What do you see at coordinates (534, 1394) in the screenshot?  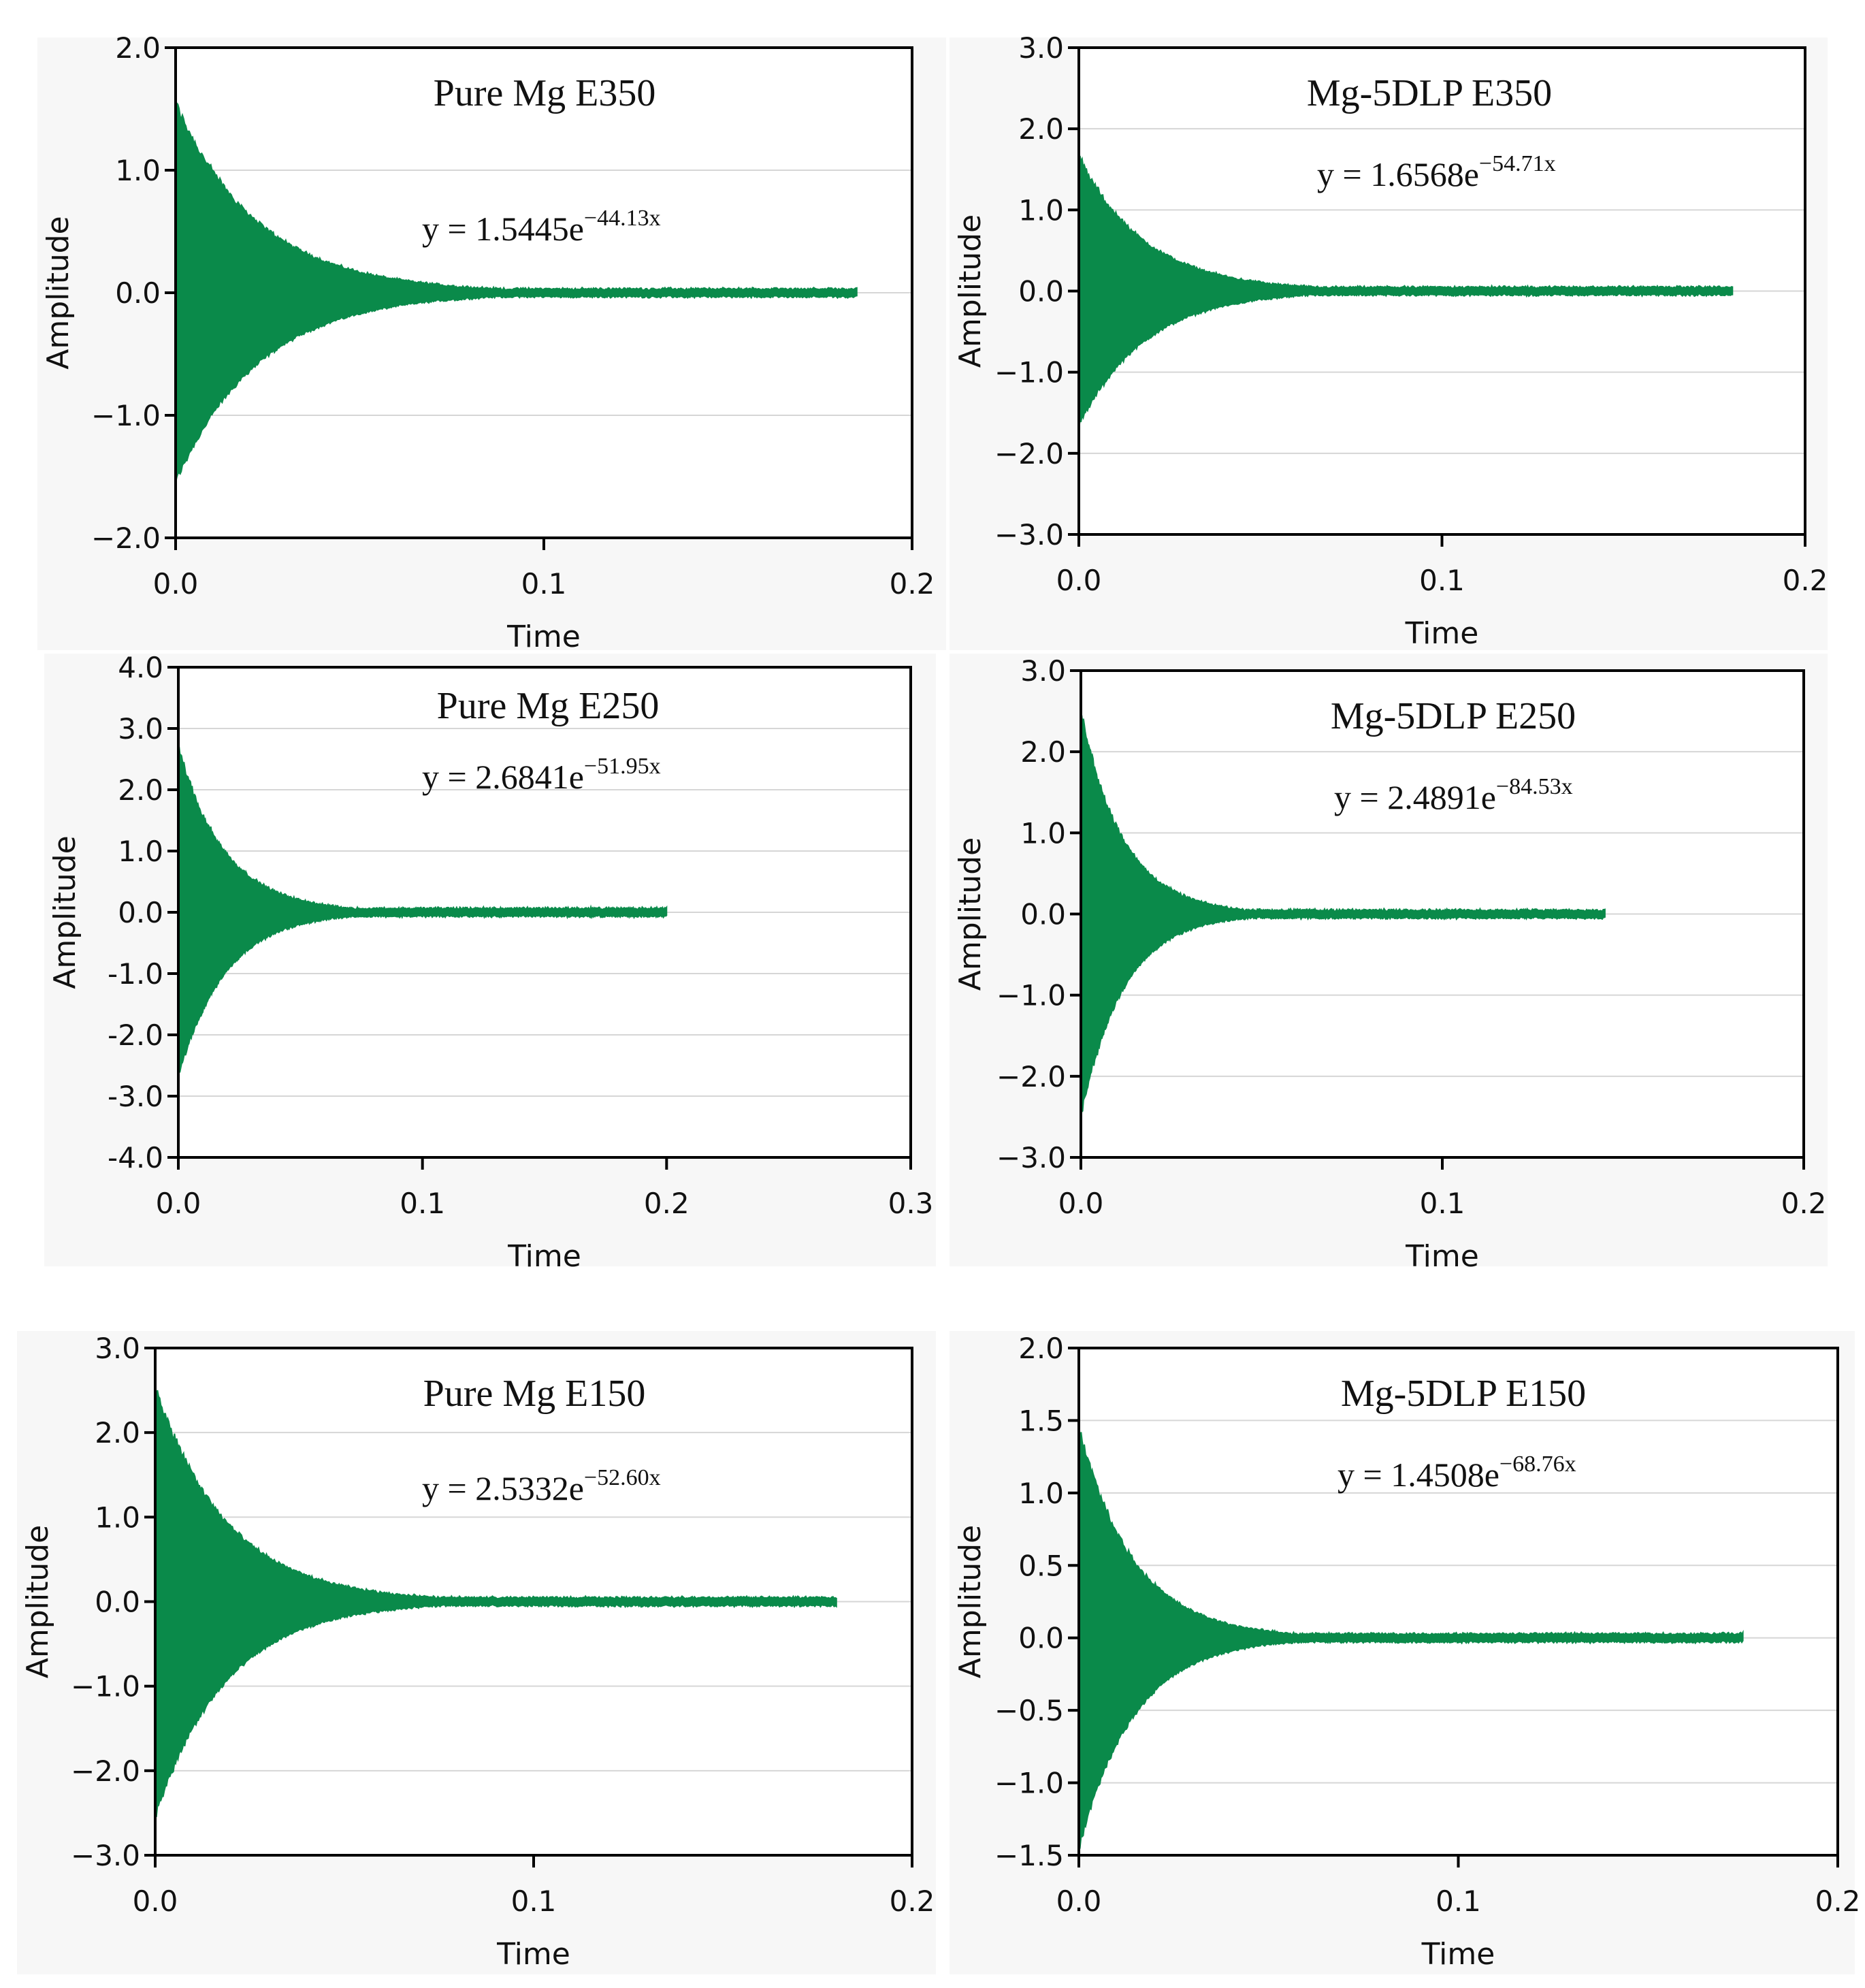 I see `chart-title: Pure Mg E150` at bounding box center [534, 1394].